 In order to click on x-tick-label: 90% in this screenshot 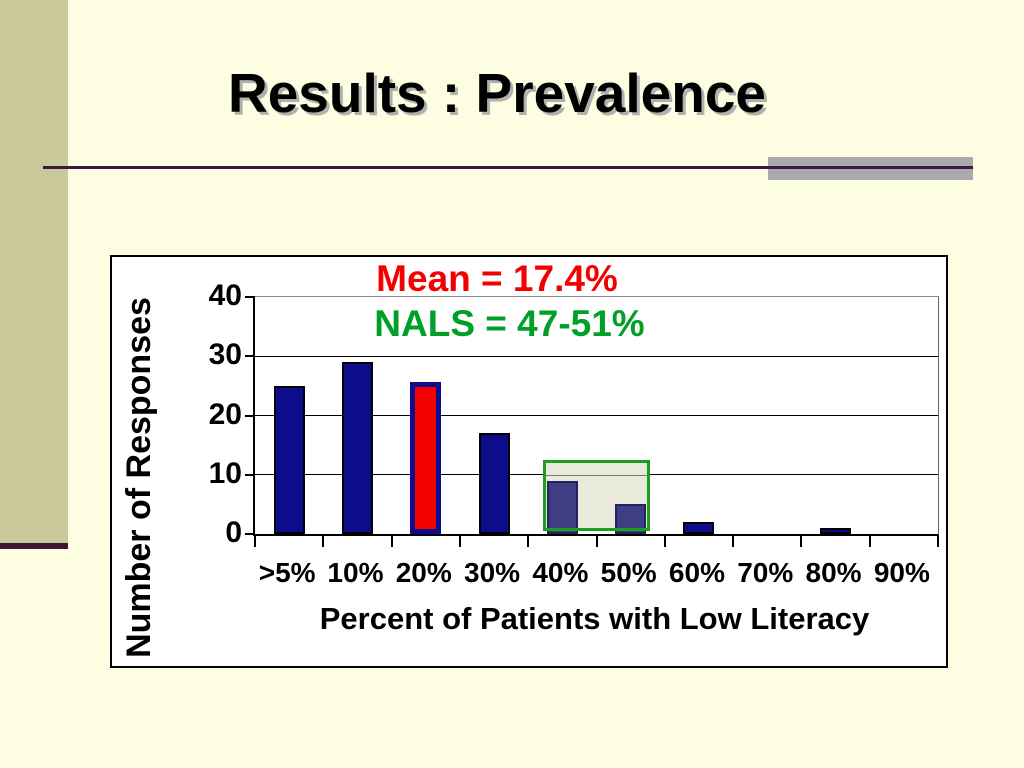, I will do `click(901, 572)`.